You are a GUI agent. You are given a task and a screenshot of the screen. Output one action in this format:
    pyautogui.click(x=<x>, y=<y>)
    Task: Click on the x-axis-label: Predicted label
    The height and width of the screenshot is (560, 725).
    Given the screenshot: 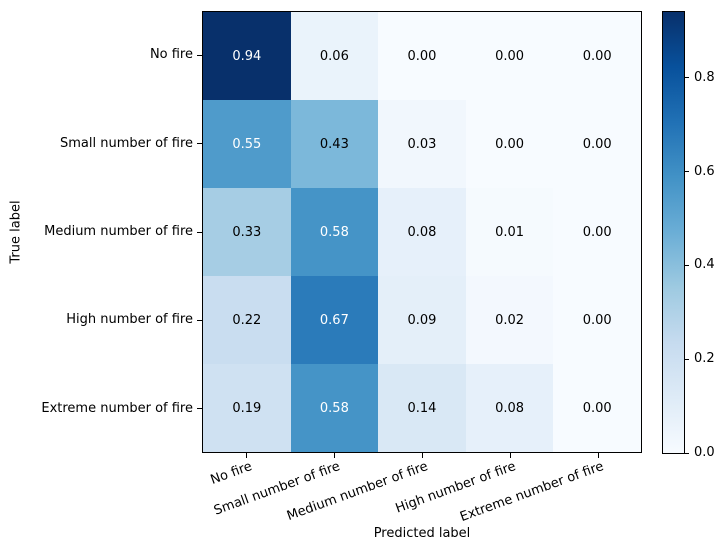 What is the action you would take?
    pyautogui.click(x=422, y=533)
    